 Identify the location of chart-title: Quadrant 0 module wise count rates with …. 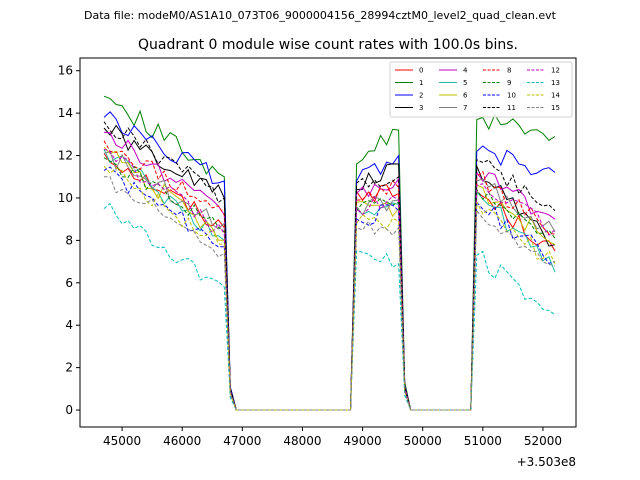
(328, 45).